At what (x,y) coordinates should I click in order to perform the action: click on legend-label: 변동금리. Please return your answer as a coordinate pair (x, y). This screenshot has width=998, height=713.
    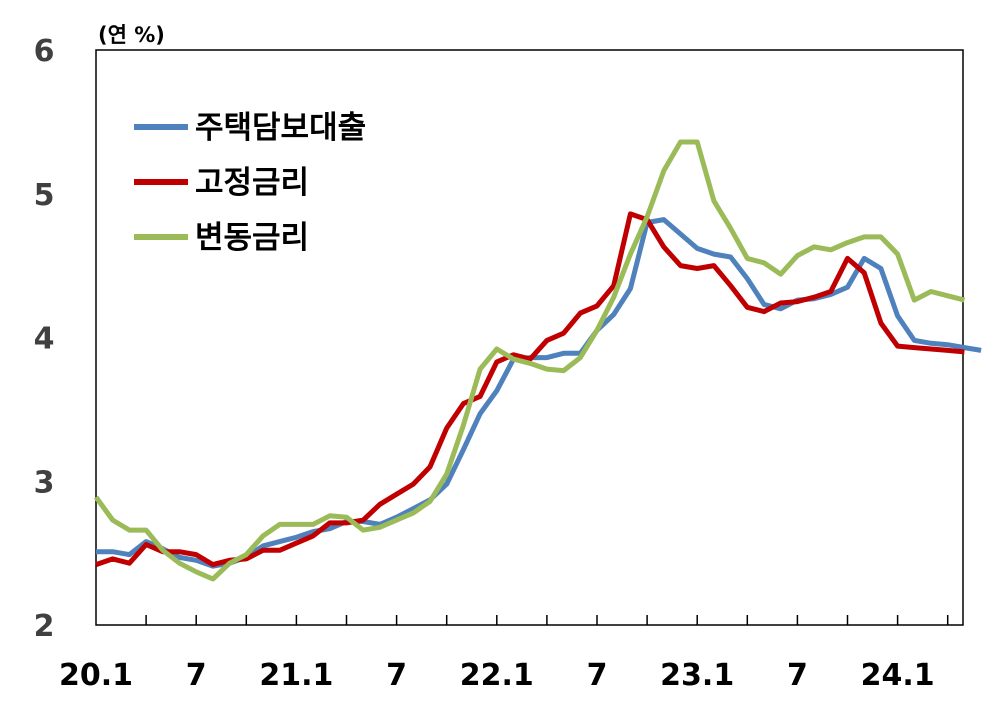
    Looking at the image, I should click on (252, 238).